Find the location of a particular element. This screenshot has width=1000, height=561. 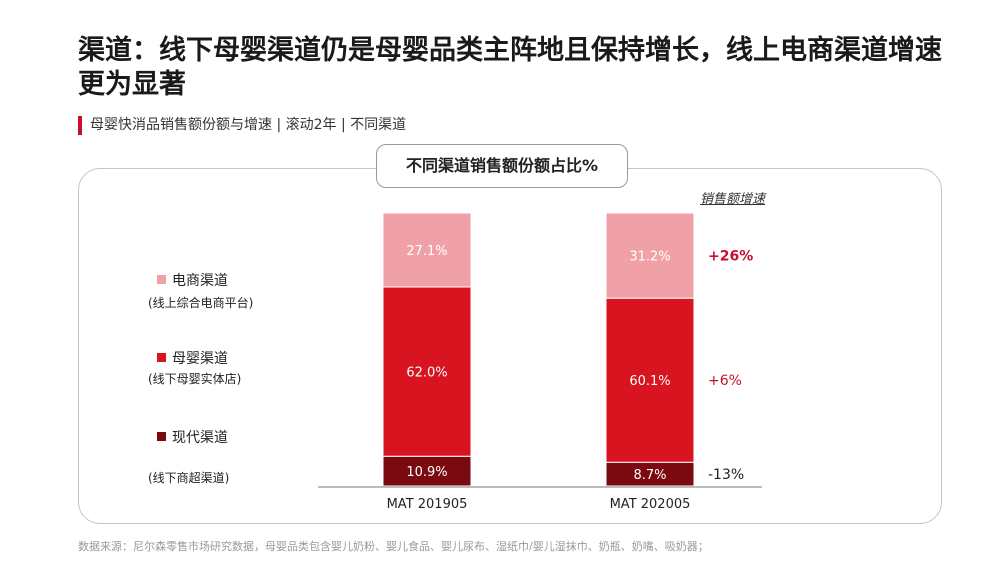

legend-item-modern: 现代渠道 is located at coordinates (192, 437).